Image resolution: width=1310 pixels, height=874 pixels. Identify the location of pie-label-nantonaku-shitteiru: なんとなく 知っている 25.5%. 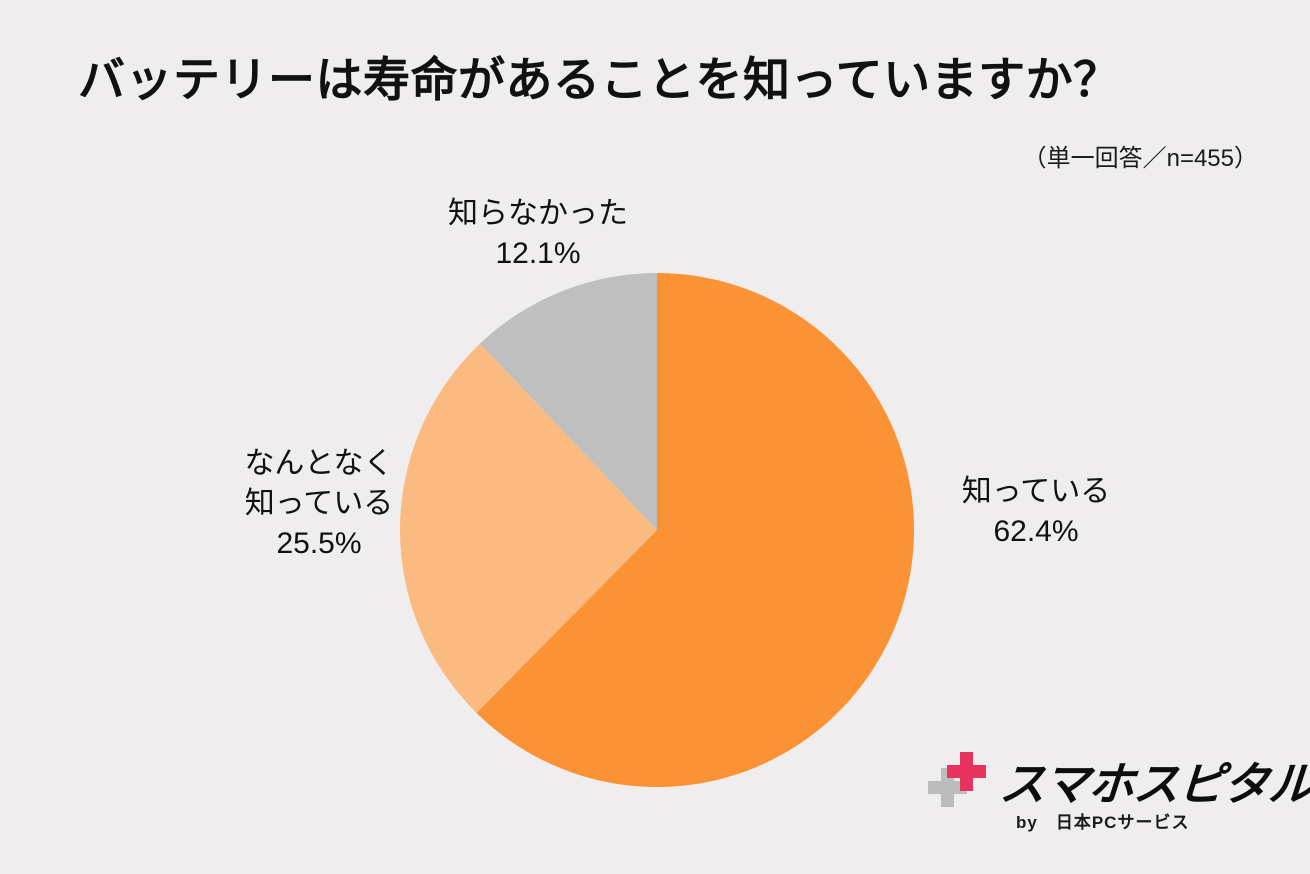
(319, 504).